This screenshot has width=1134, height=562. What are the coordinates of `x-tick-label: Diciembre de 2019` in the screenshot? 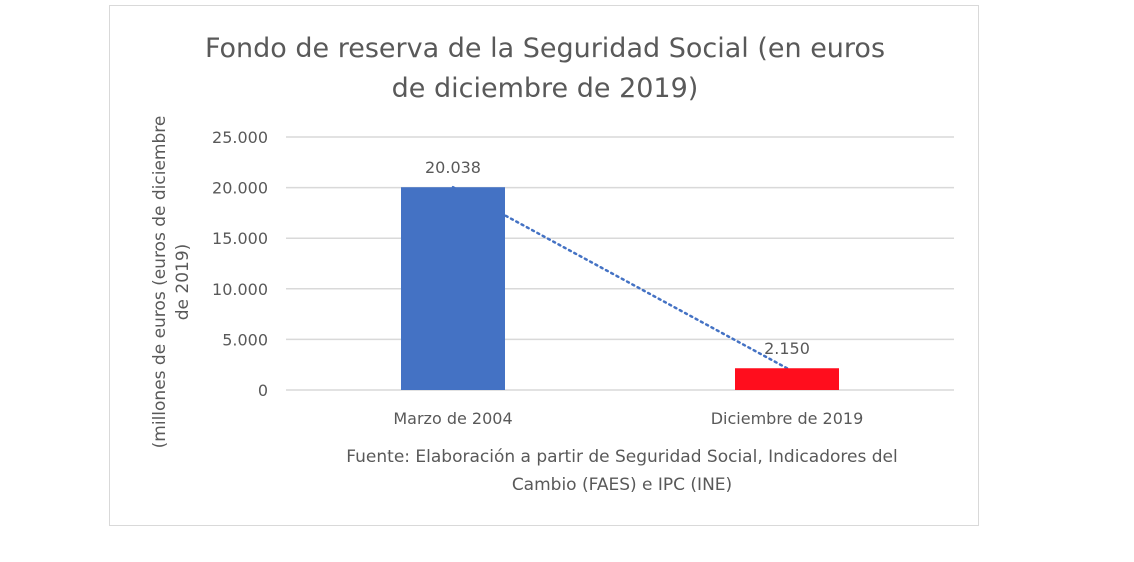 It's located at (787, 418).